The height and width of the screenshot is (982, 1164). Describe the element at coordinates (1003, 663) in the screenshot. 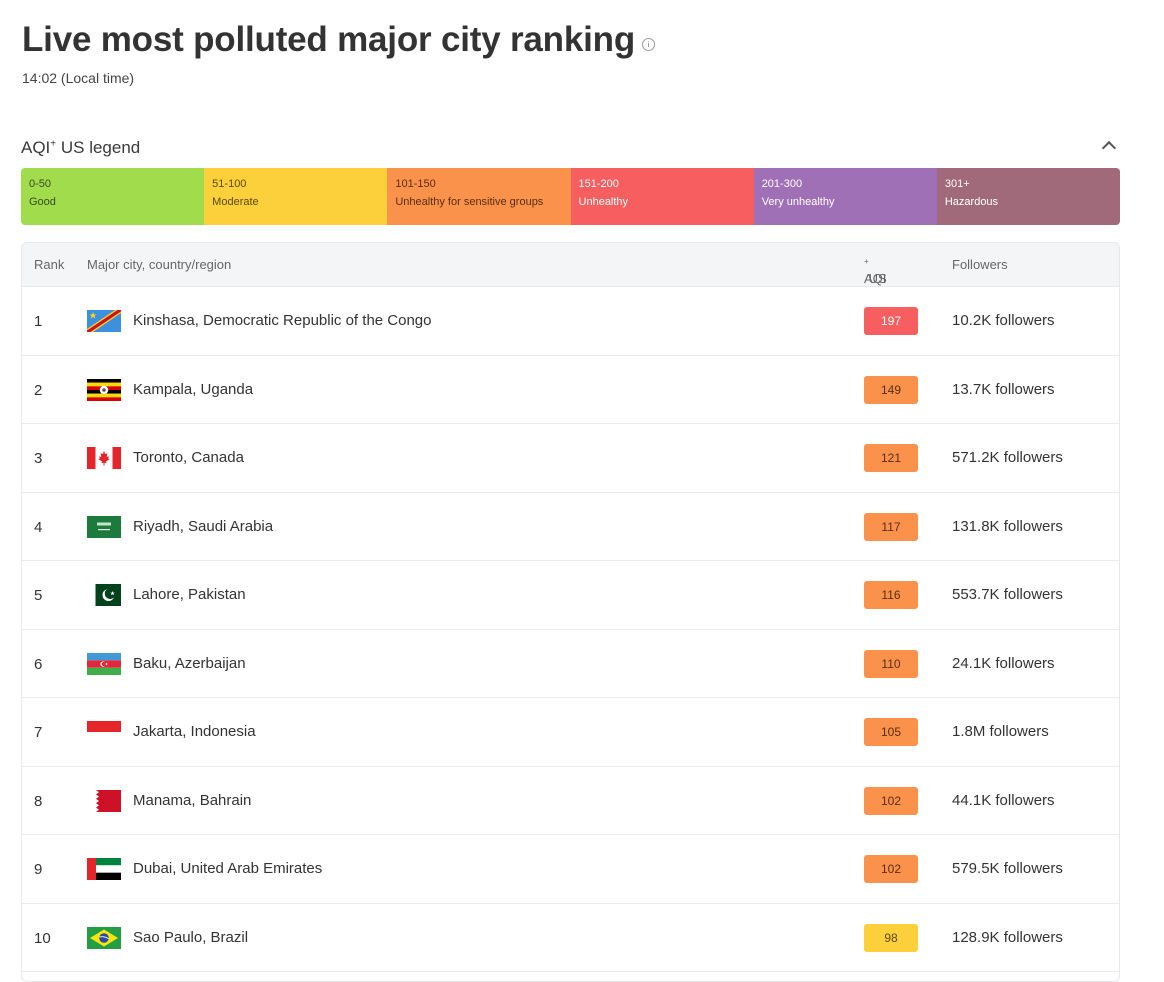

I see `followers-count: 24.1K followers` at that location.